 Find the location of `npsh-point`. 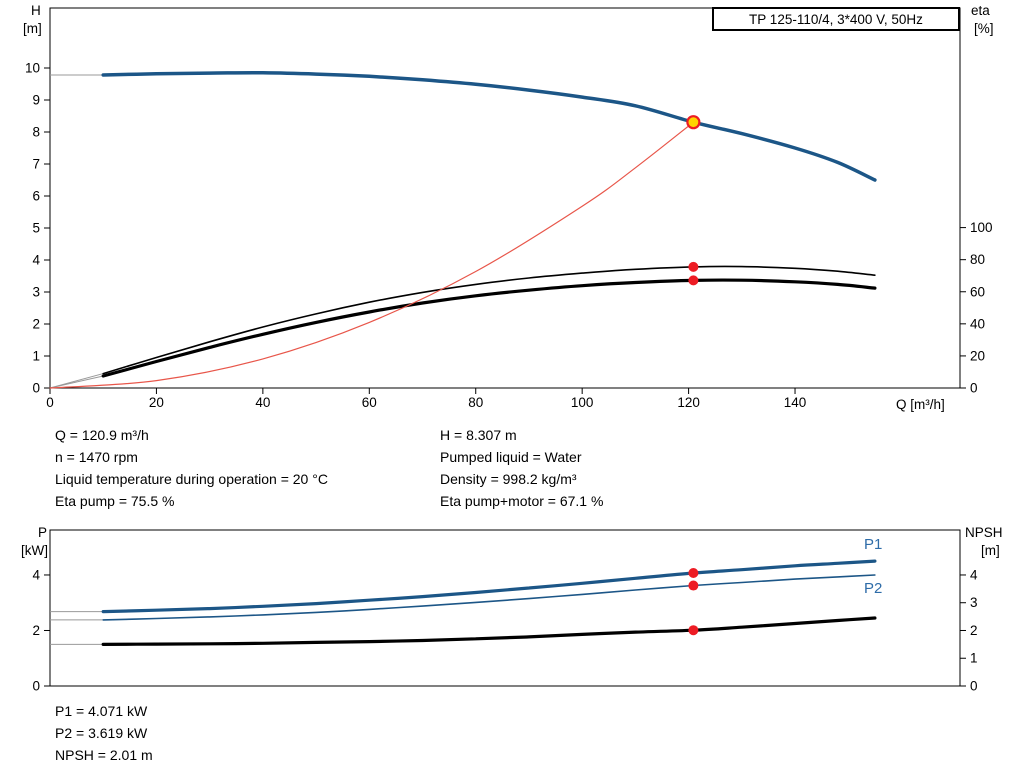

npsh-point is located at coordinates (693, 630).